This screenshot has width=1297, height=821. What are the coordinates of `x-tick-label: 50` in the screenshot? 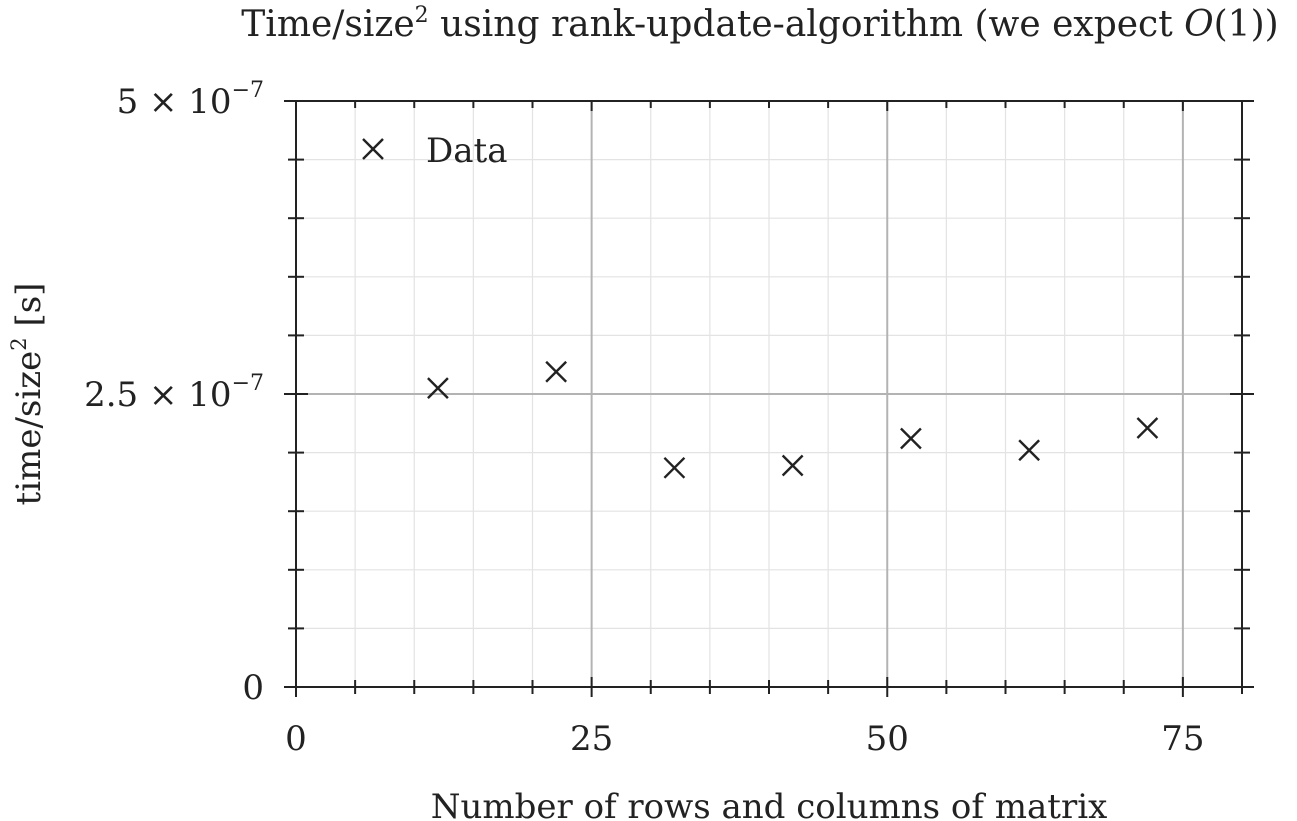 It's located at (887, 739).